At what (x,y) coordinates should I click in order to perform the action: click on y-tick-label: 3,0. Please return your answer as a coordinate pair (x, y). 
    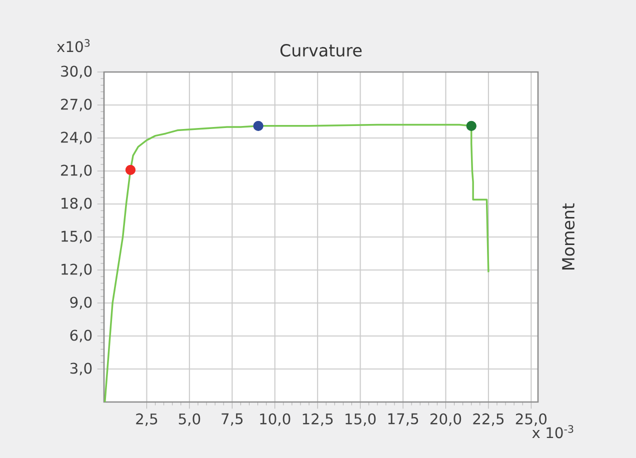
    Looking at the image, I should click on (81, 369).